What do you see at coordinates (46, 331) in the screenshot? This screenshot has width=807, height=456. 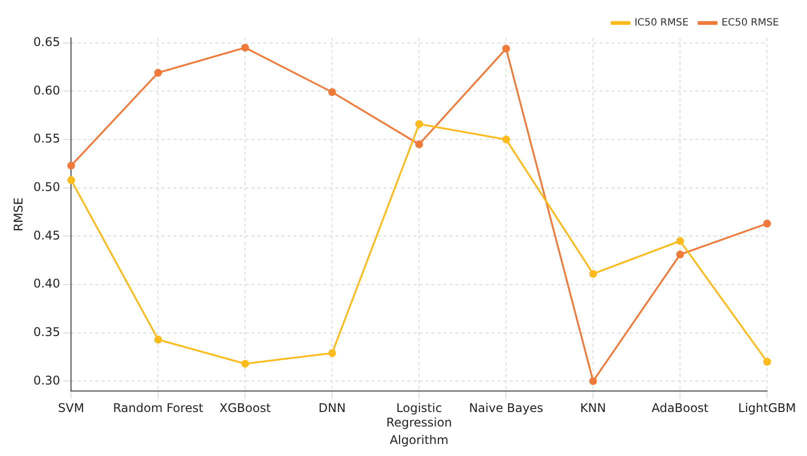 I see `y-tick-label: 0.35` at bounding box center [46, 331].